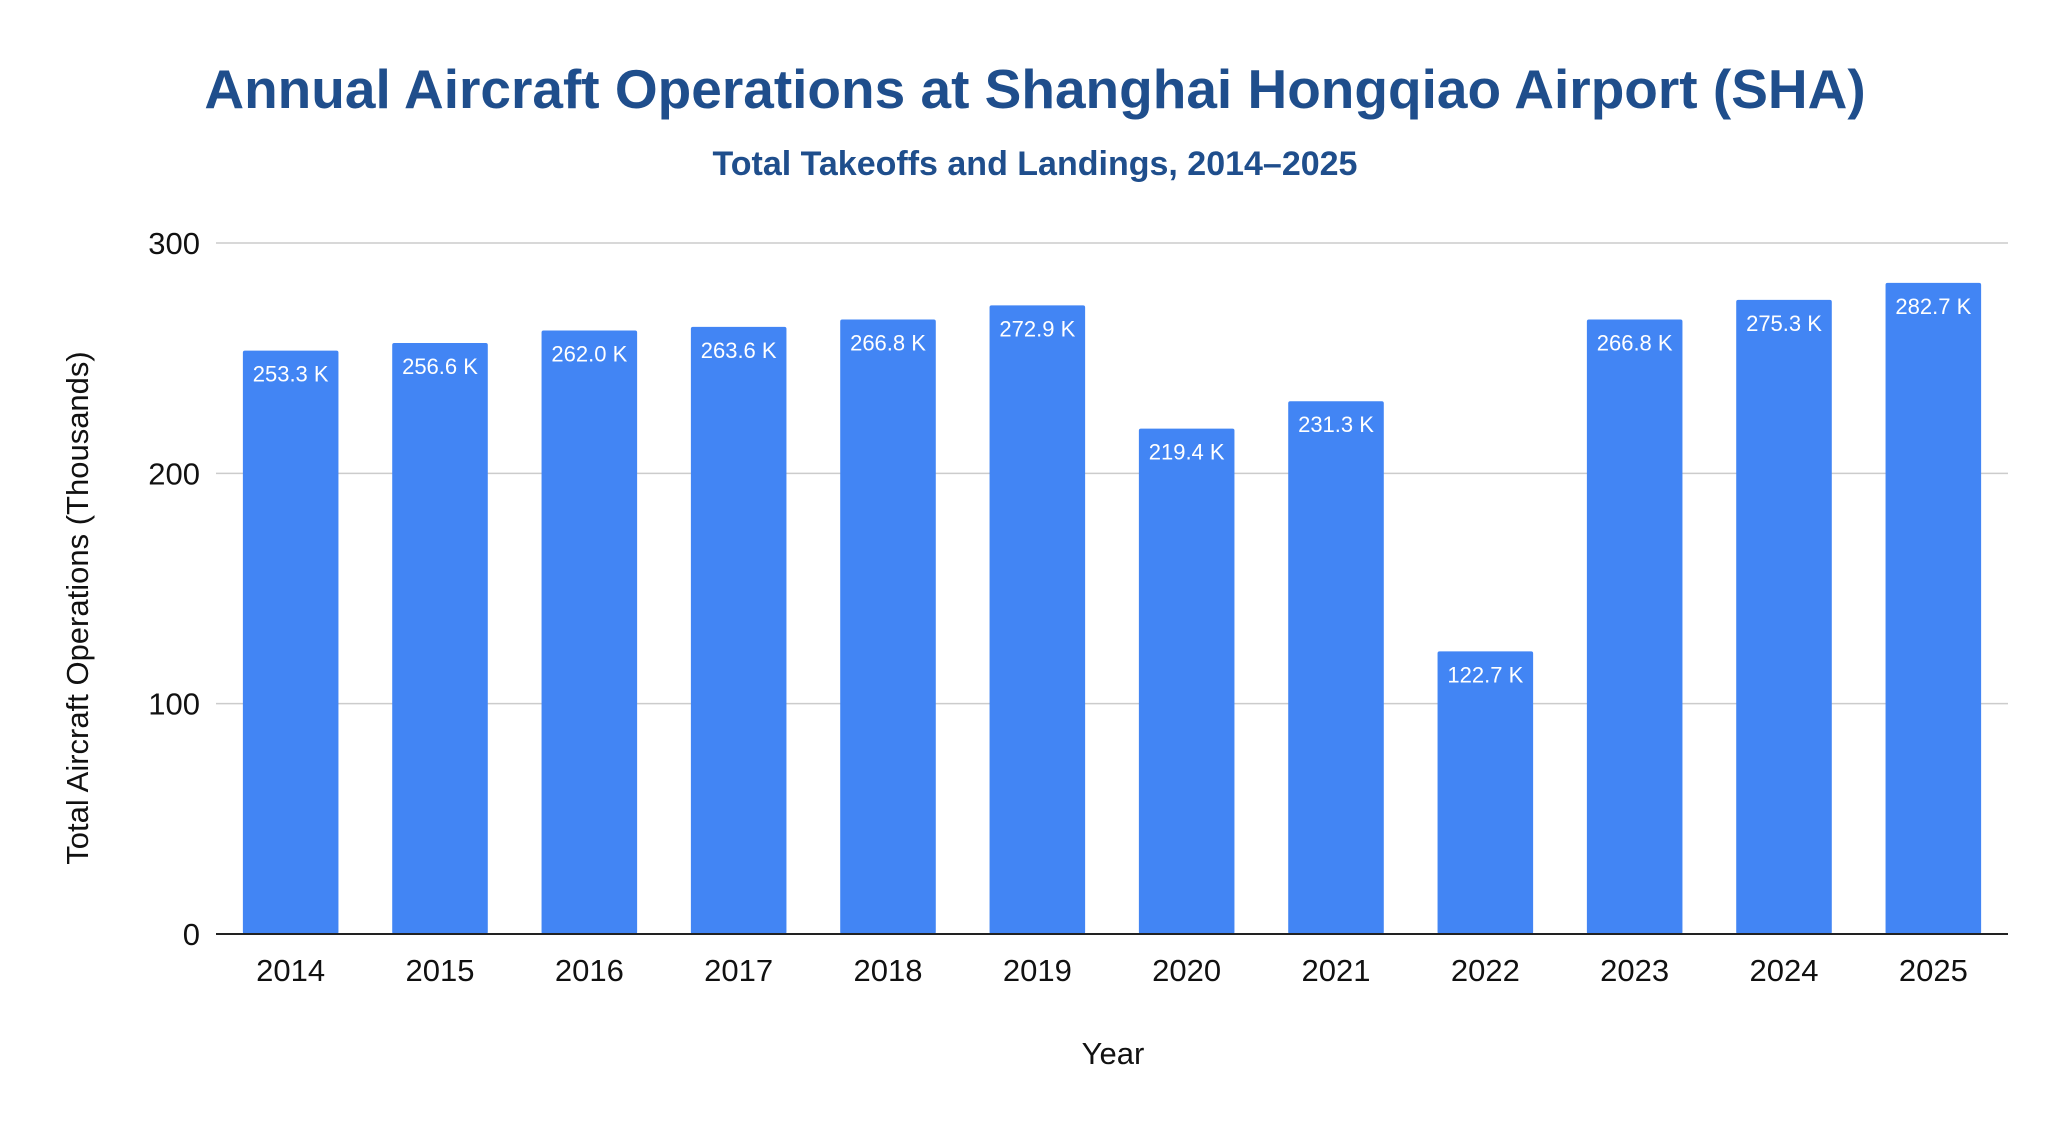 This screenshot has height=1124, width=2048. Describe the element at coordinates (174, 589) in the screenshot. I see `y-axis-ticks: 0 100 200 300` at that location.